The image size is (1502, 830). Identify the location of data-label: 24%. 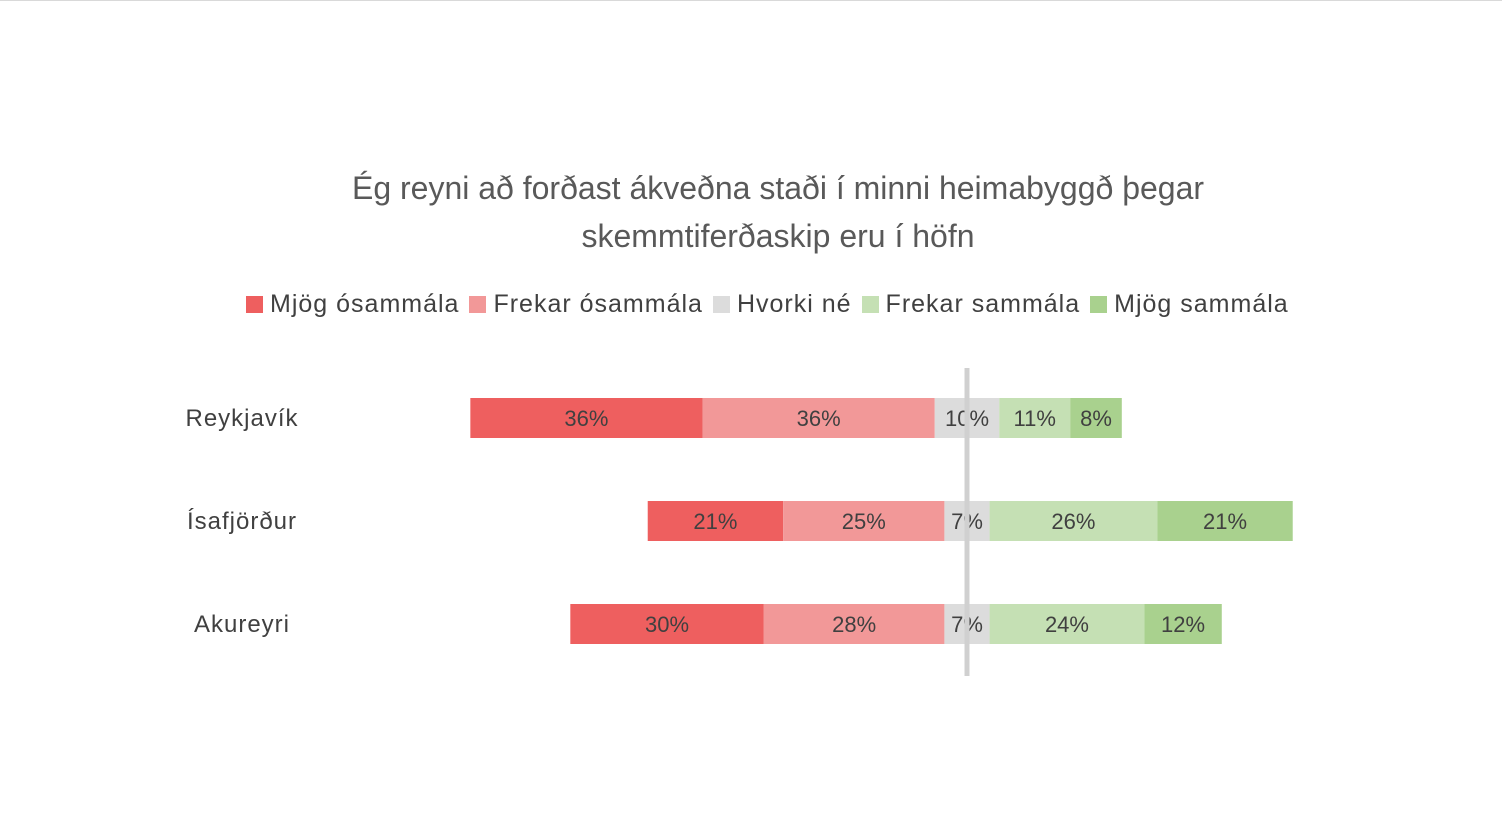
(1067, 624).